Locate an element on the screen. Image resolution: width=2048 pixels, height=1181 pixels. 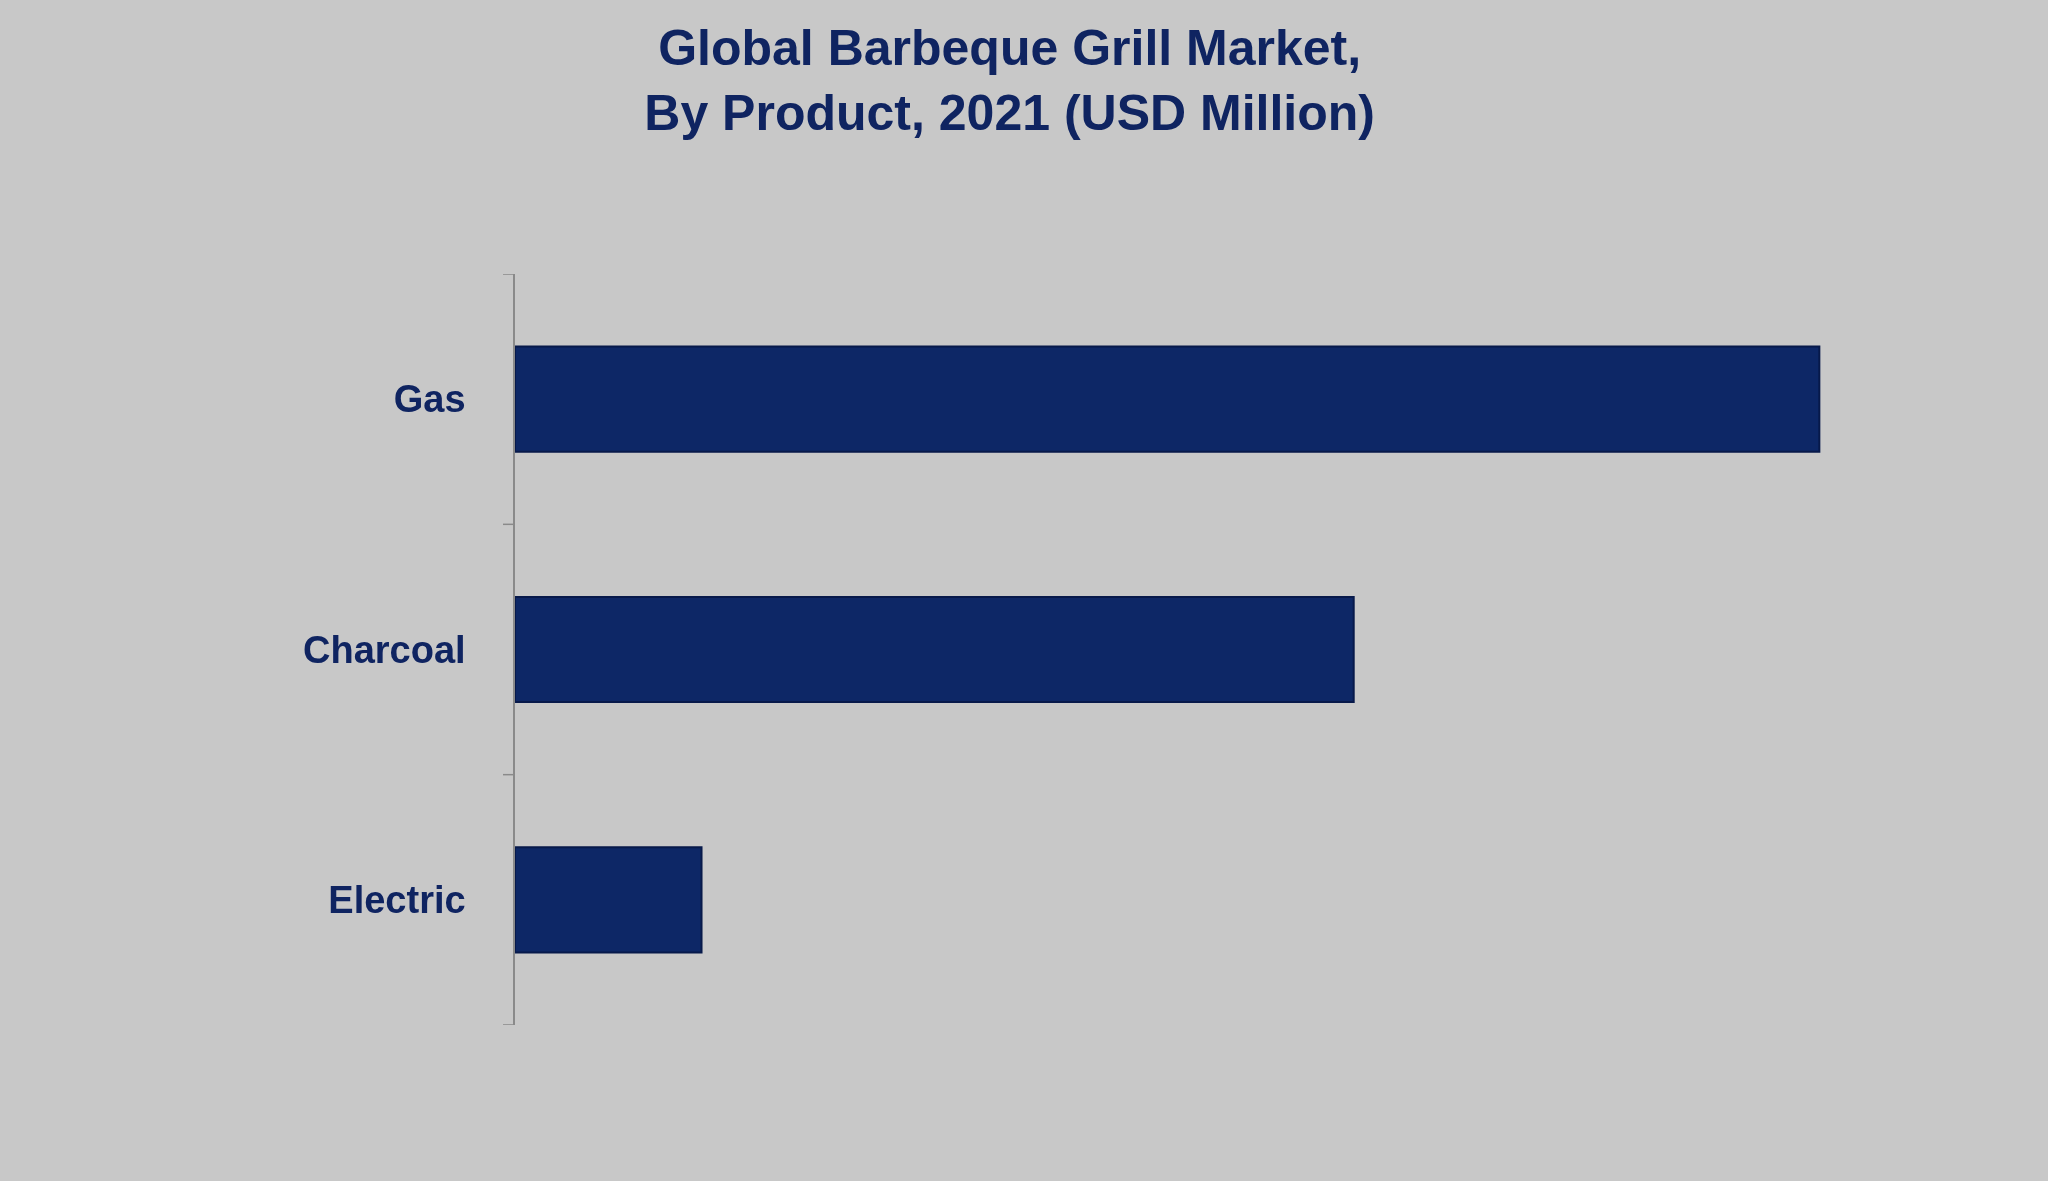
y-tick-label: Charcoal is located at coordinates (384, 649).